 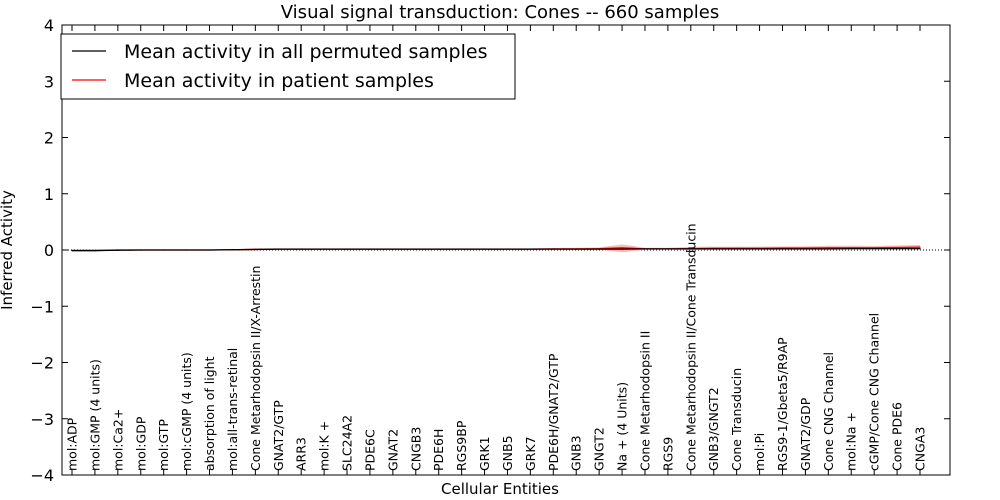 I want to click on y-tick-label: 3, so click(x=49, y=81).